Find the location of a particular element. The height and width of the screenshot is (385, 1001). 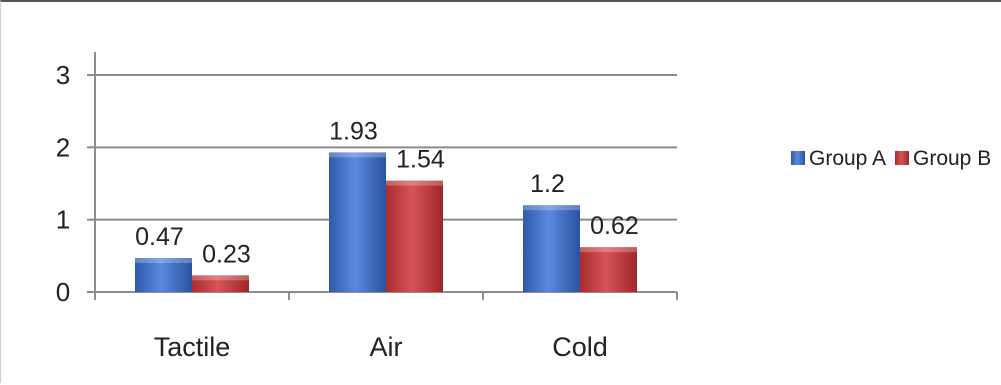

data-label: 0.47 is located at coordinates (159, 237).